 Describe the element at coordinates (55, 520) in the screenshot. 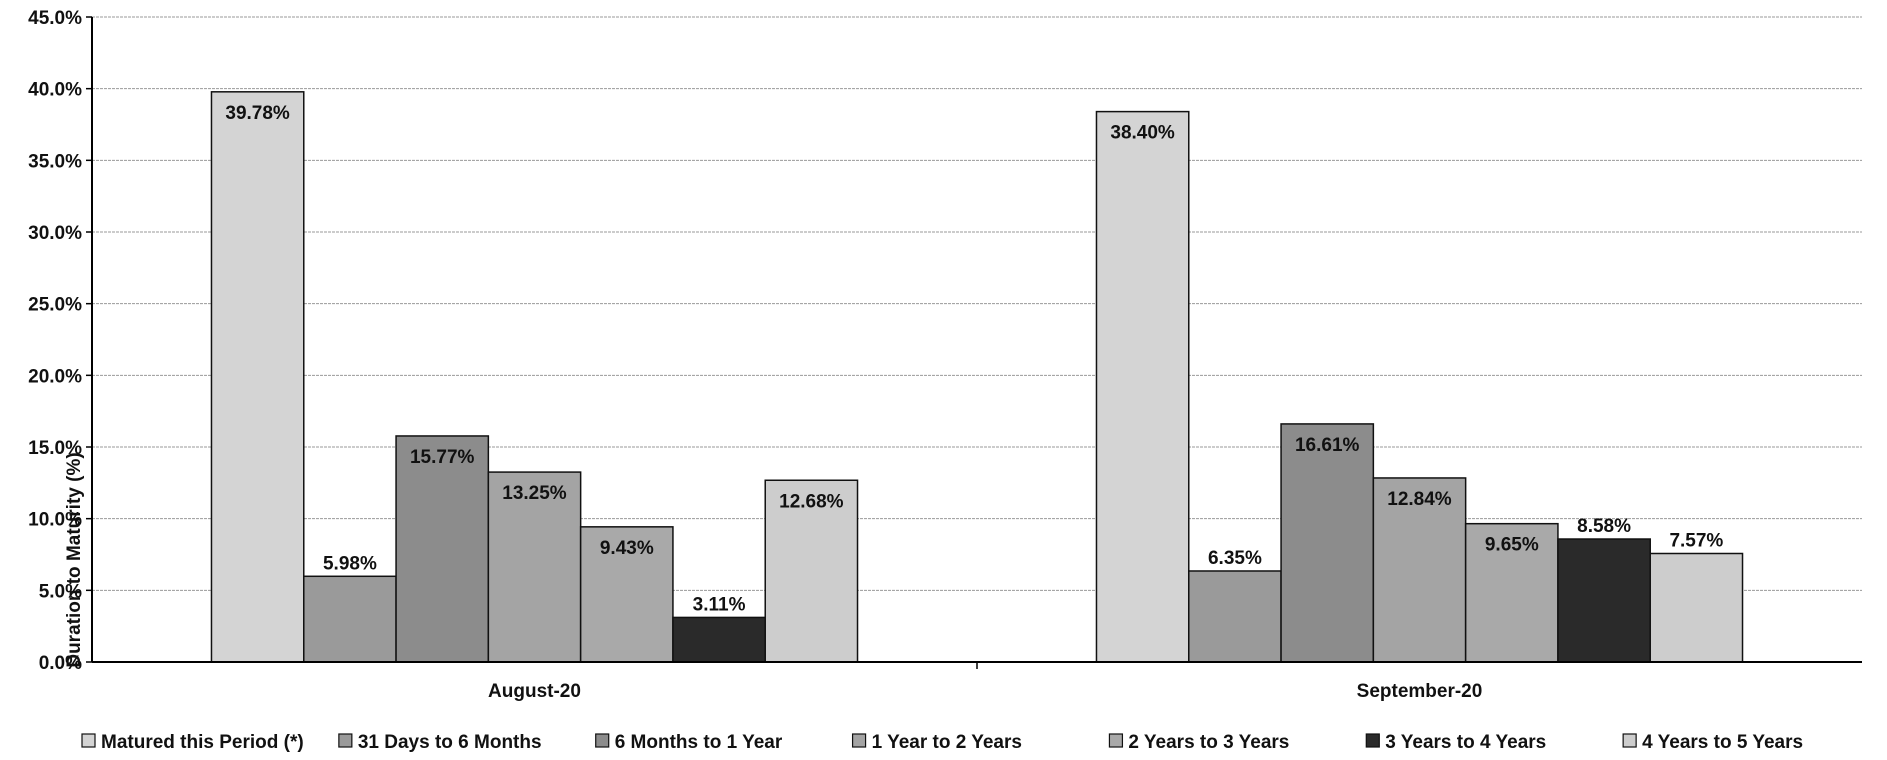

I see `y-tick-label: 10.0%` at that location.